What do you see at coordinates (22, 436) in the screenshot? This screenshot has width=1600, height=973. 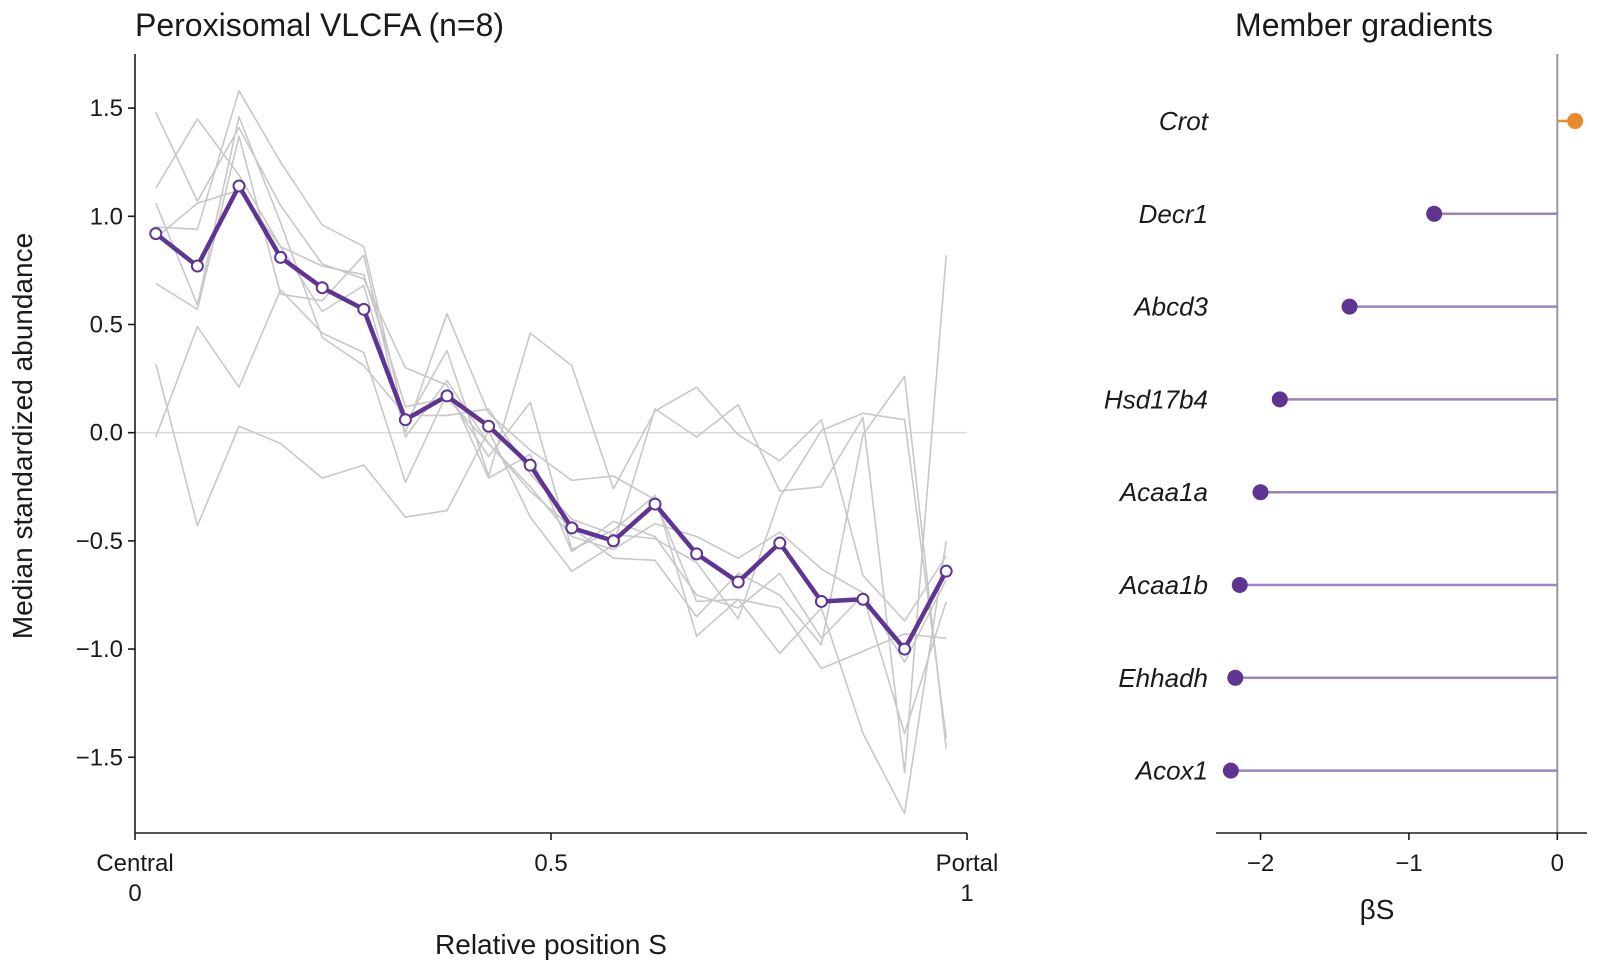 I see `profile-y-axis-label: Median standardized abundance` at bounding box center [22, 436].